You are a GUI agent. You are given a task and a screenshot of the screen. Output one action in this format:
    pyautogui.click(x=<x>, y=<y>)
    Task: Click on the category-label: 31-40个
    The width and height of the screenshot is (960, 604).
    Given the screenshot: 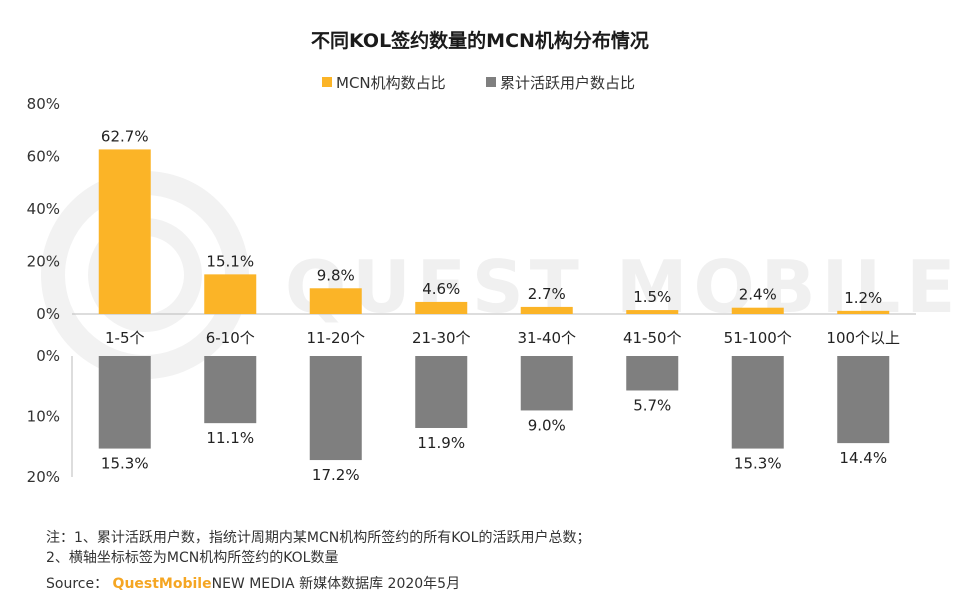 What is the action you would take?
    pyautogui.click(x=546, y=338)
    